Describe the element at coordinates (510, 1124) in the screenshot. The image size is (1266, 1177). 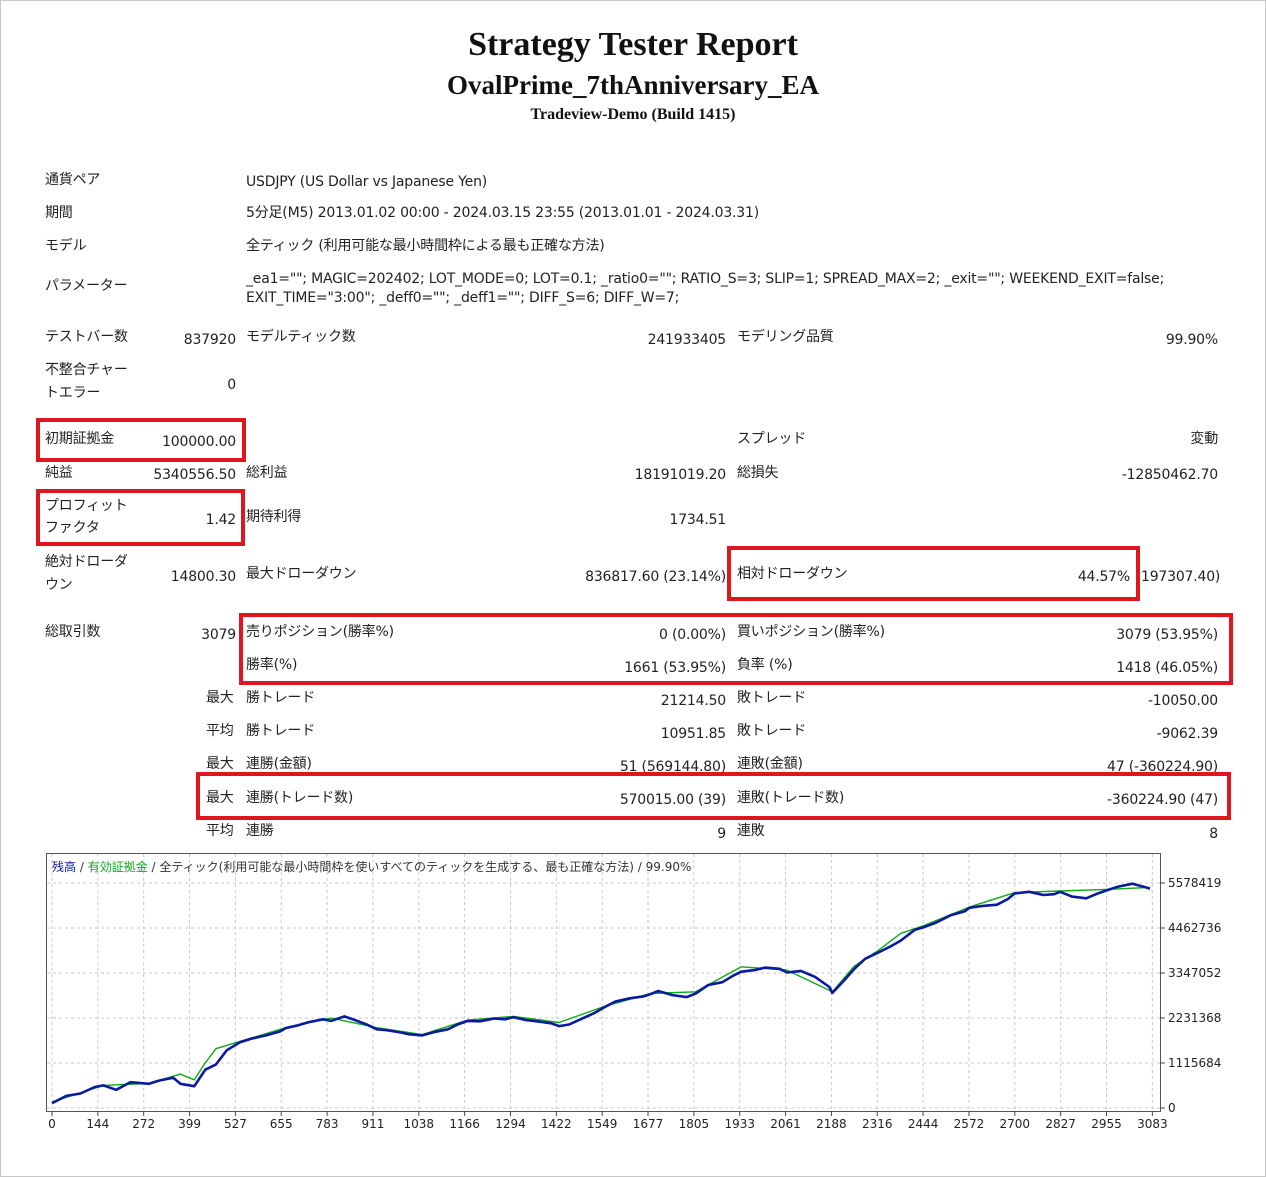
I see `x-tick-label: 1294` at that location.